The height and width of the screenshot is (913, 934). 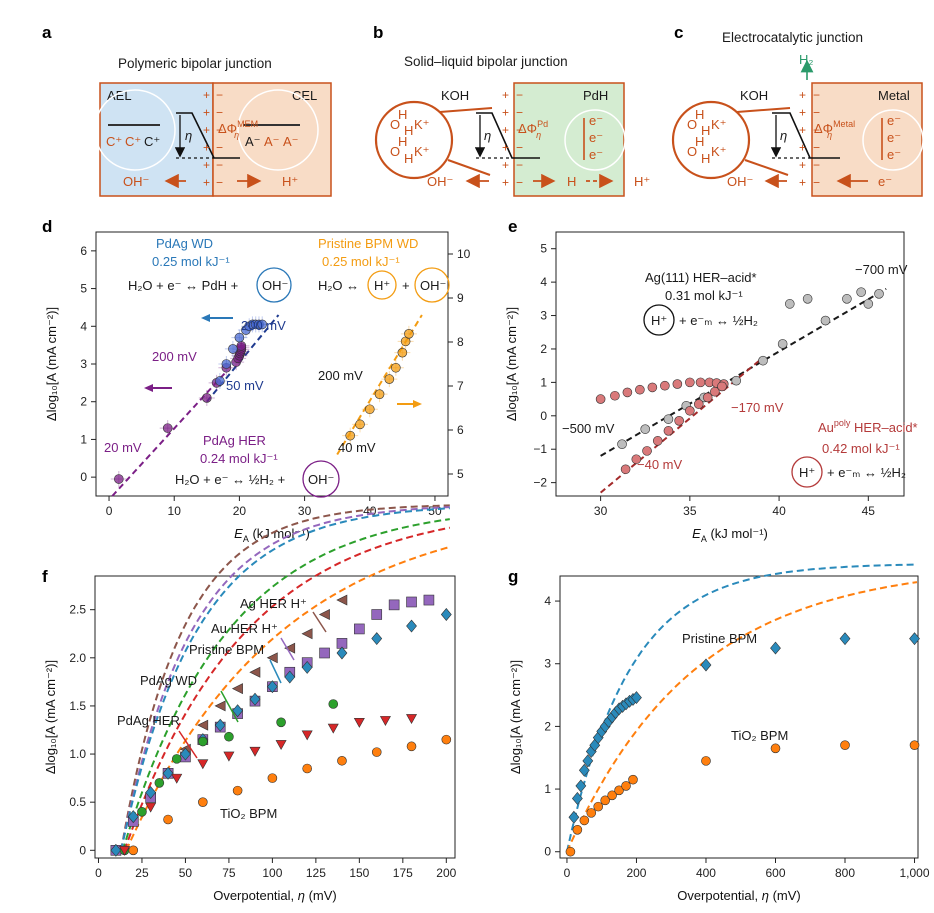 What do you see at coordinates (378, 32) in the screenshot?
I see `panel-b-letter: b` at bounding box center [378, 32].